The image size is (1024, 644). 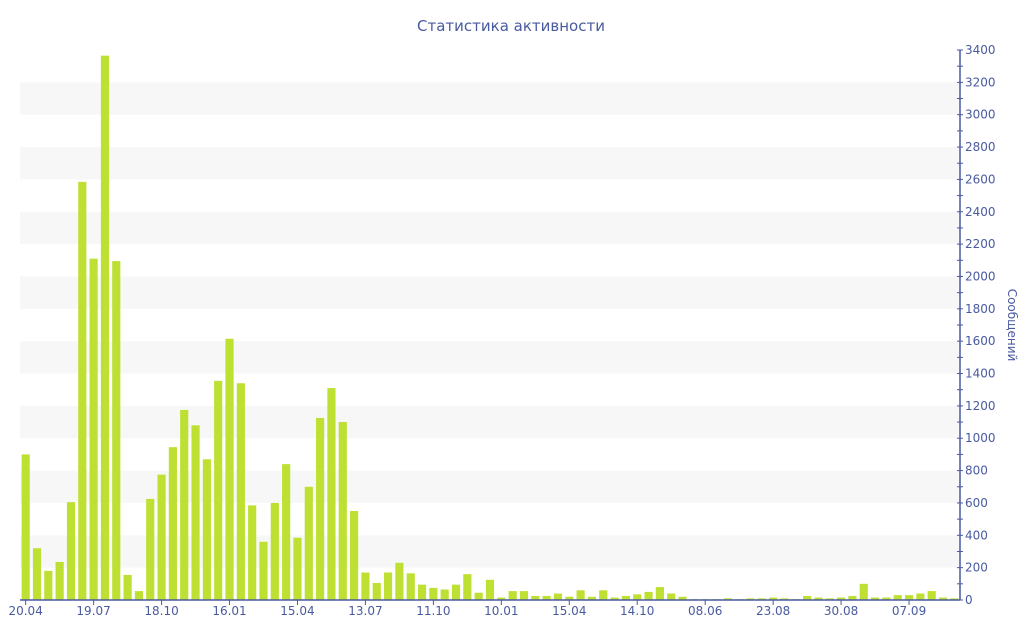 I want to click on y-tick-label: 1200, so click(x=980, y=406).